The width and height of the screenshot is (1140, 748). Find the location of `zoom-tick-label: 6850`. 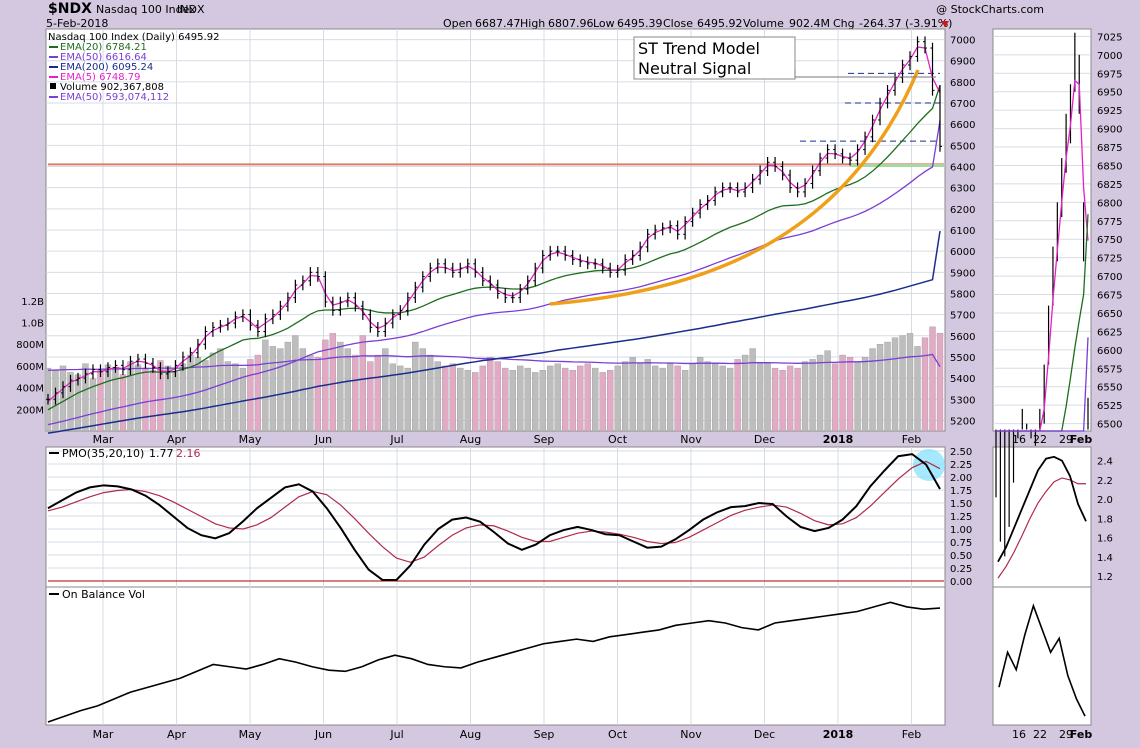

zoom-tick-label: 6850 is located at coordinates (1109, 166).